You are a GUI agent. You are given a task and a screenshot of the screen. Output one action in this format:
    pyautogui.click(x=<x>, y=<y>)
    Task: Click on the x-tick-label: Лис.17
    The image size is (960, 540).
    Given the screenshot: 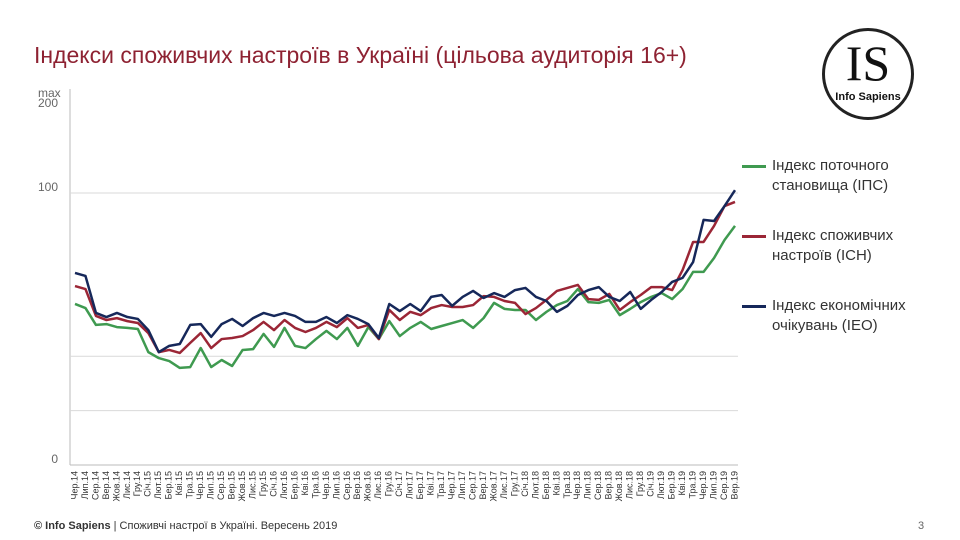 What is the action you would take?
    pyautogui.click(x=504, y=485)
    